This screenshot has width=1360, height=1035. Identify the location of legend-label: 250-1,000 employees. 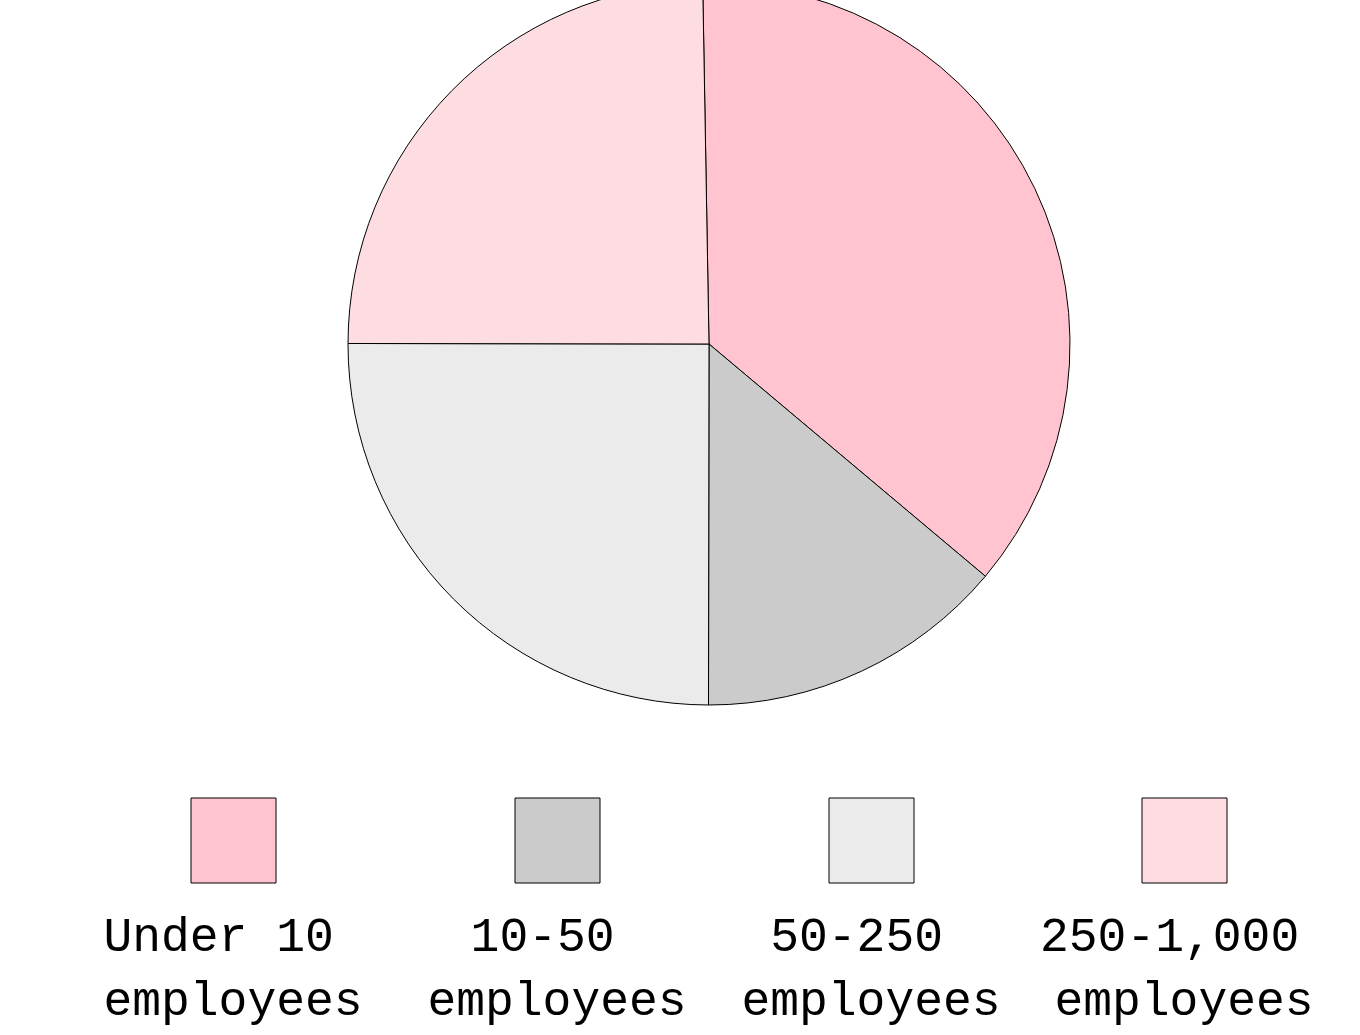
(1184, 970).